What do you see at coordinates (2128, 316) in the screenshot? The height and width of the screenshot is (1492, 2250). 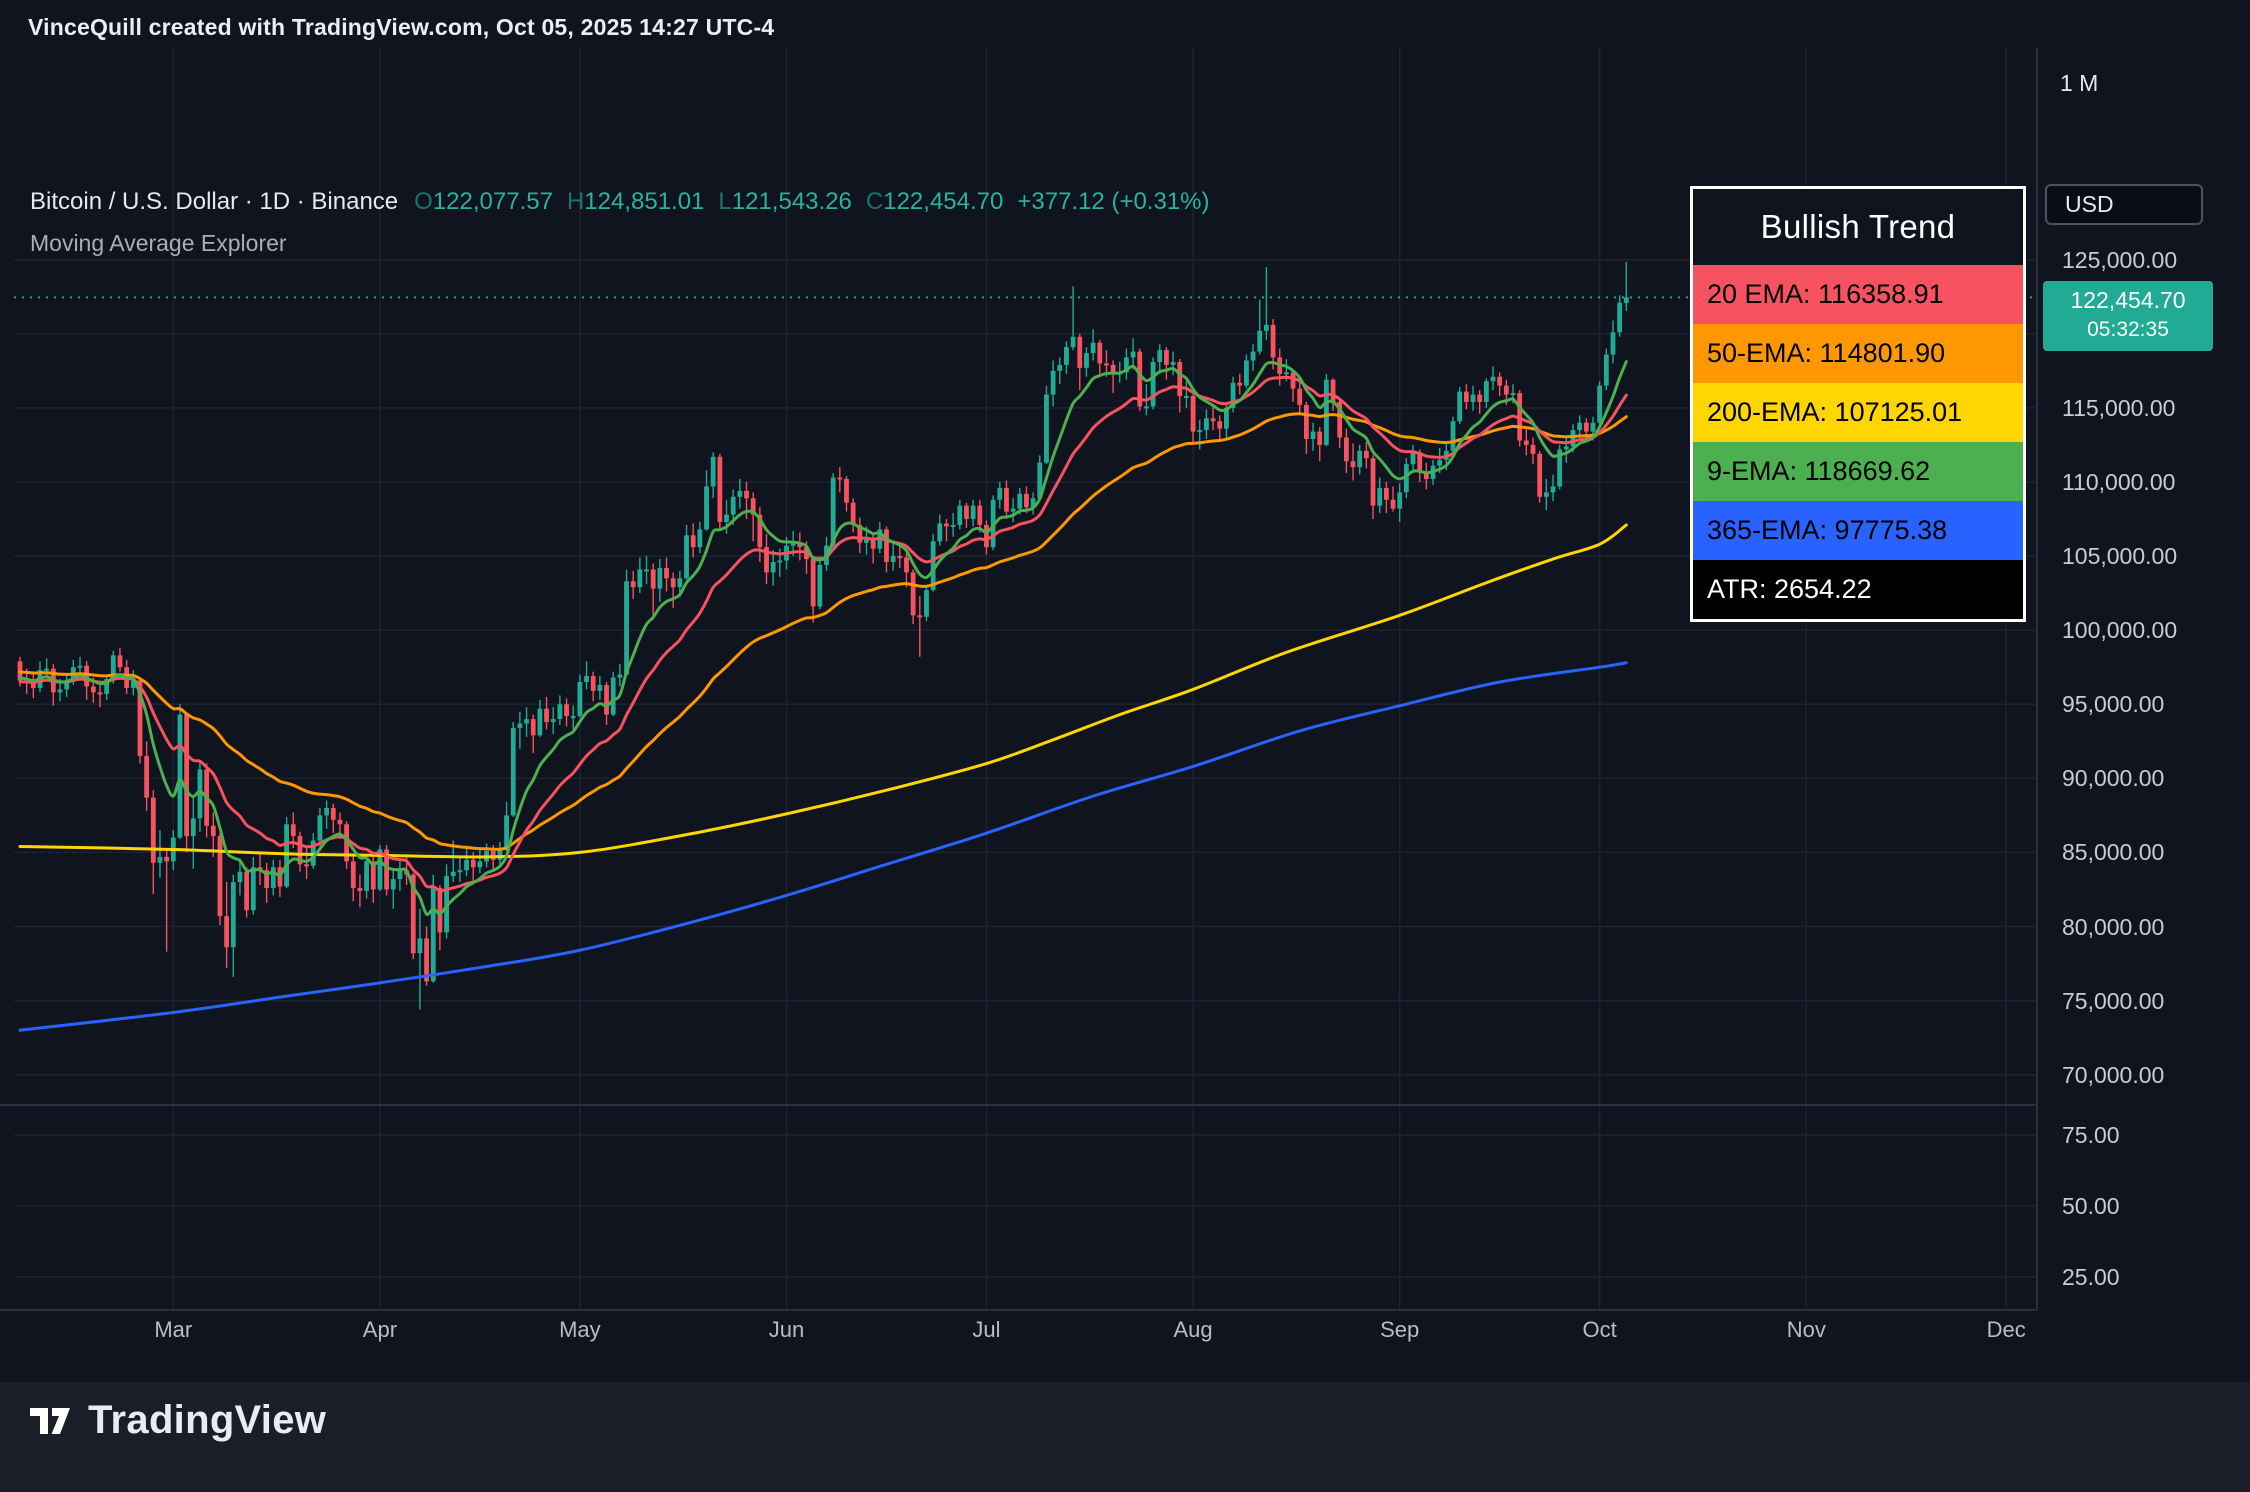 I see `last-price-badge: 122,454.70 05:32:35` at bounding box center [2128, 316].